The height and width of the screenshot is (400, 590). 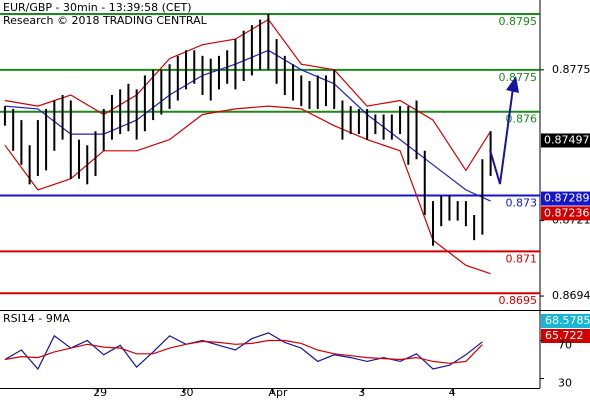 What do you see at coordinates (100, 392) in the screenshot?
I see `x-tick-label: 29` at bounding box center [100, 392].